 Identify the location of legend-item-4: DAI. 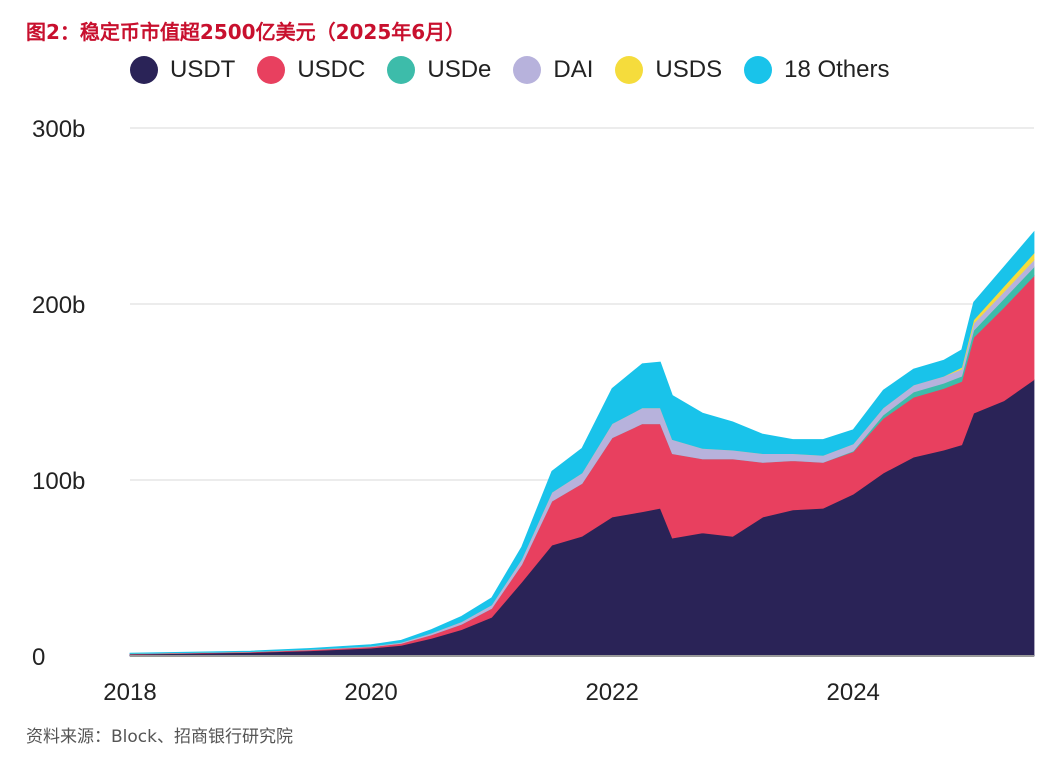
(553, 70).